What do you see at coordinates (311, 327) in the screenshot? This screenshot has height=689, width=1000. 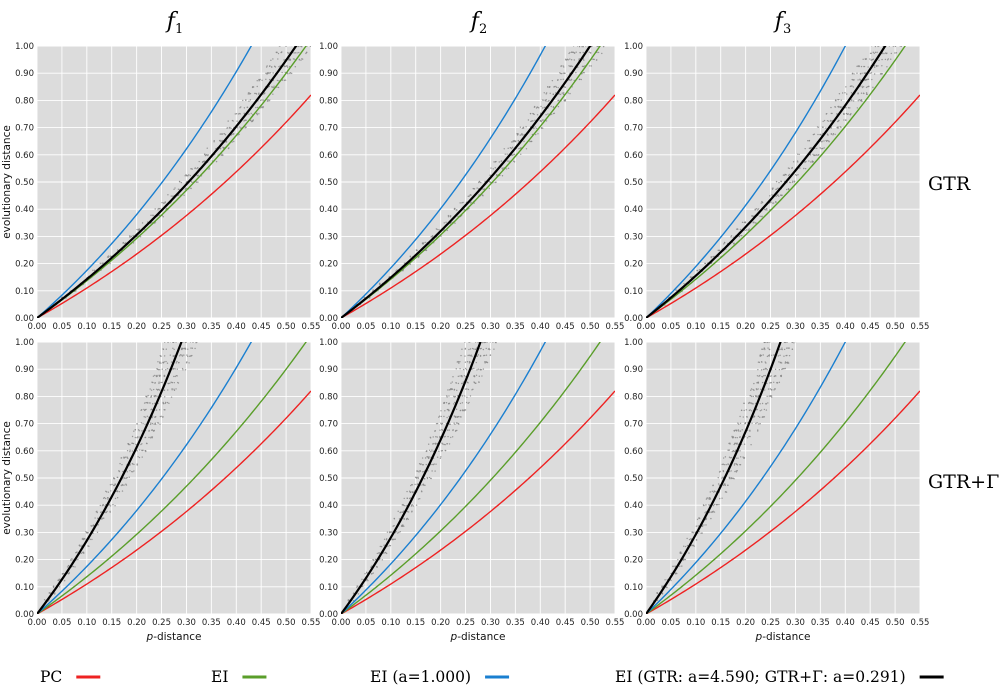 I see `x-tick-label: 0.55` at bounding box center [311, 327].